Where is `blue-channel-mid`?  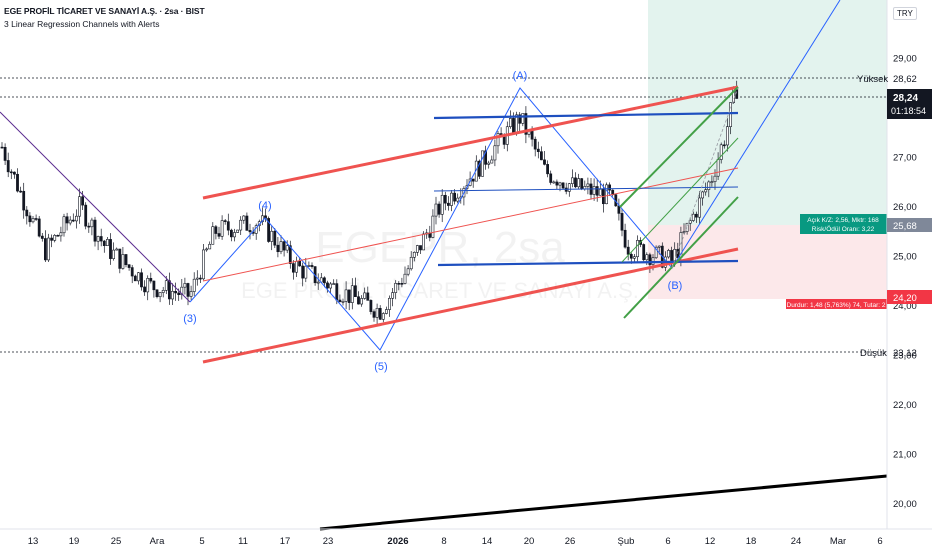
blue-channel-mid is located at coordinates (586, 189).